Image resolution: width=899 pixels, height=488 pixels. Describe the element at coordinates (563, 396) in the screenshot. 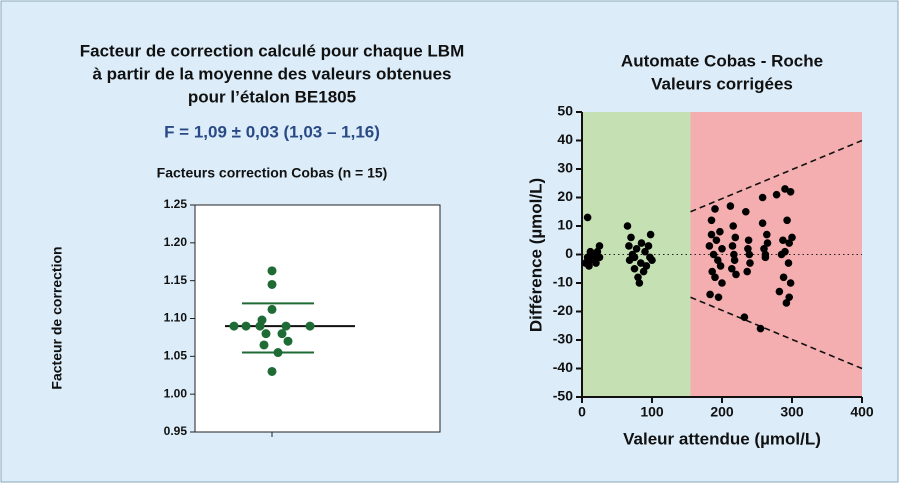

I see `y-tick-label: -50` at that location.